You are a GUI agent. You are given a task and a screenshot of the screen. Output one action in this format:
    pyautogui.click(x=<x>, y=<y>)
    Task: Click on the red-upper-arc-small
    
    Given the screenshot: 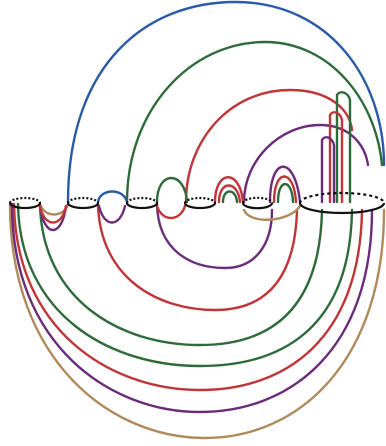 What is the action you would take?
    pyautogui.click(x=229, y=190)
    